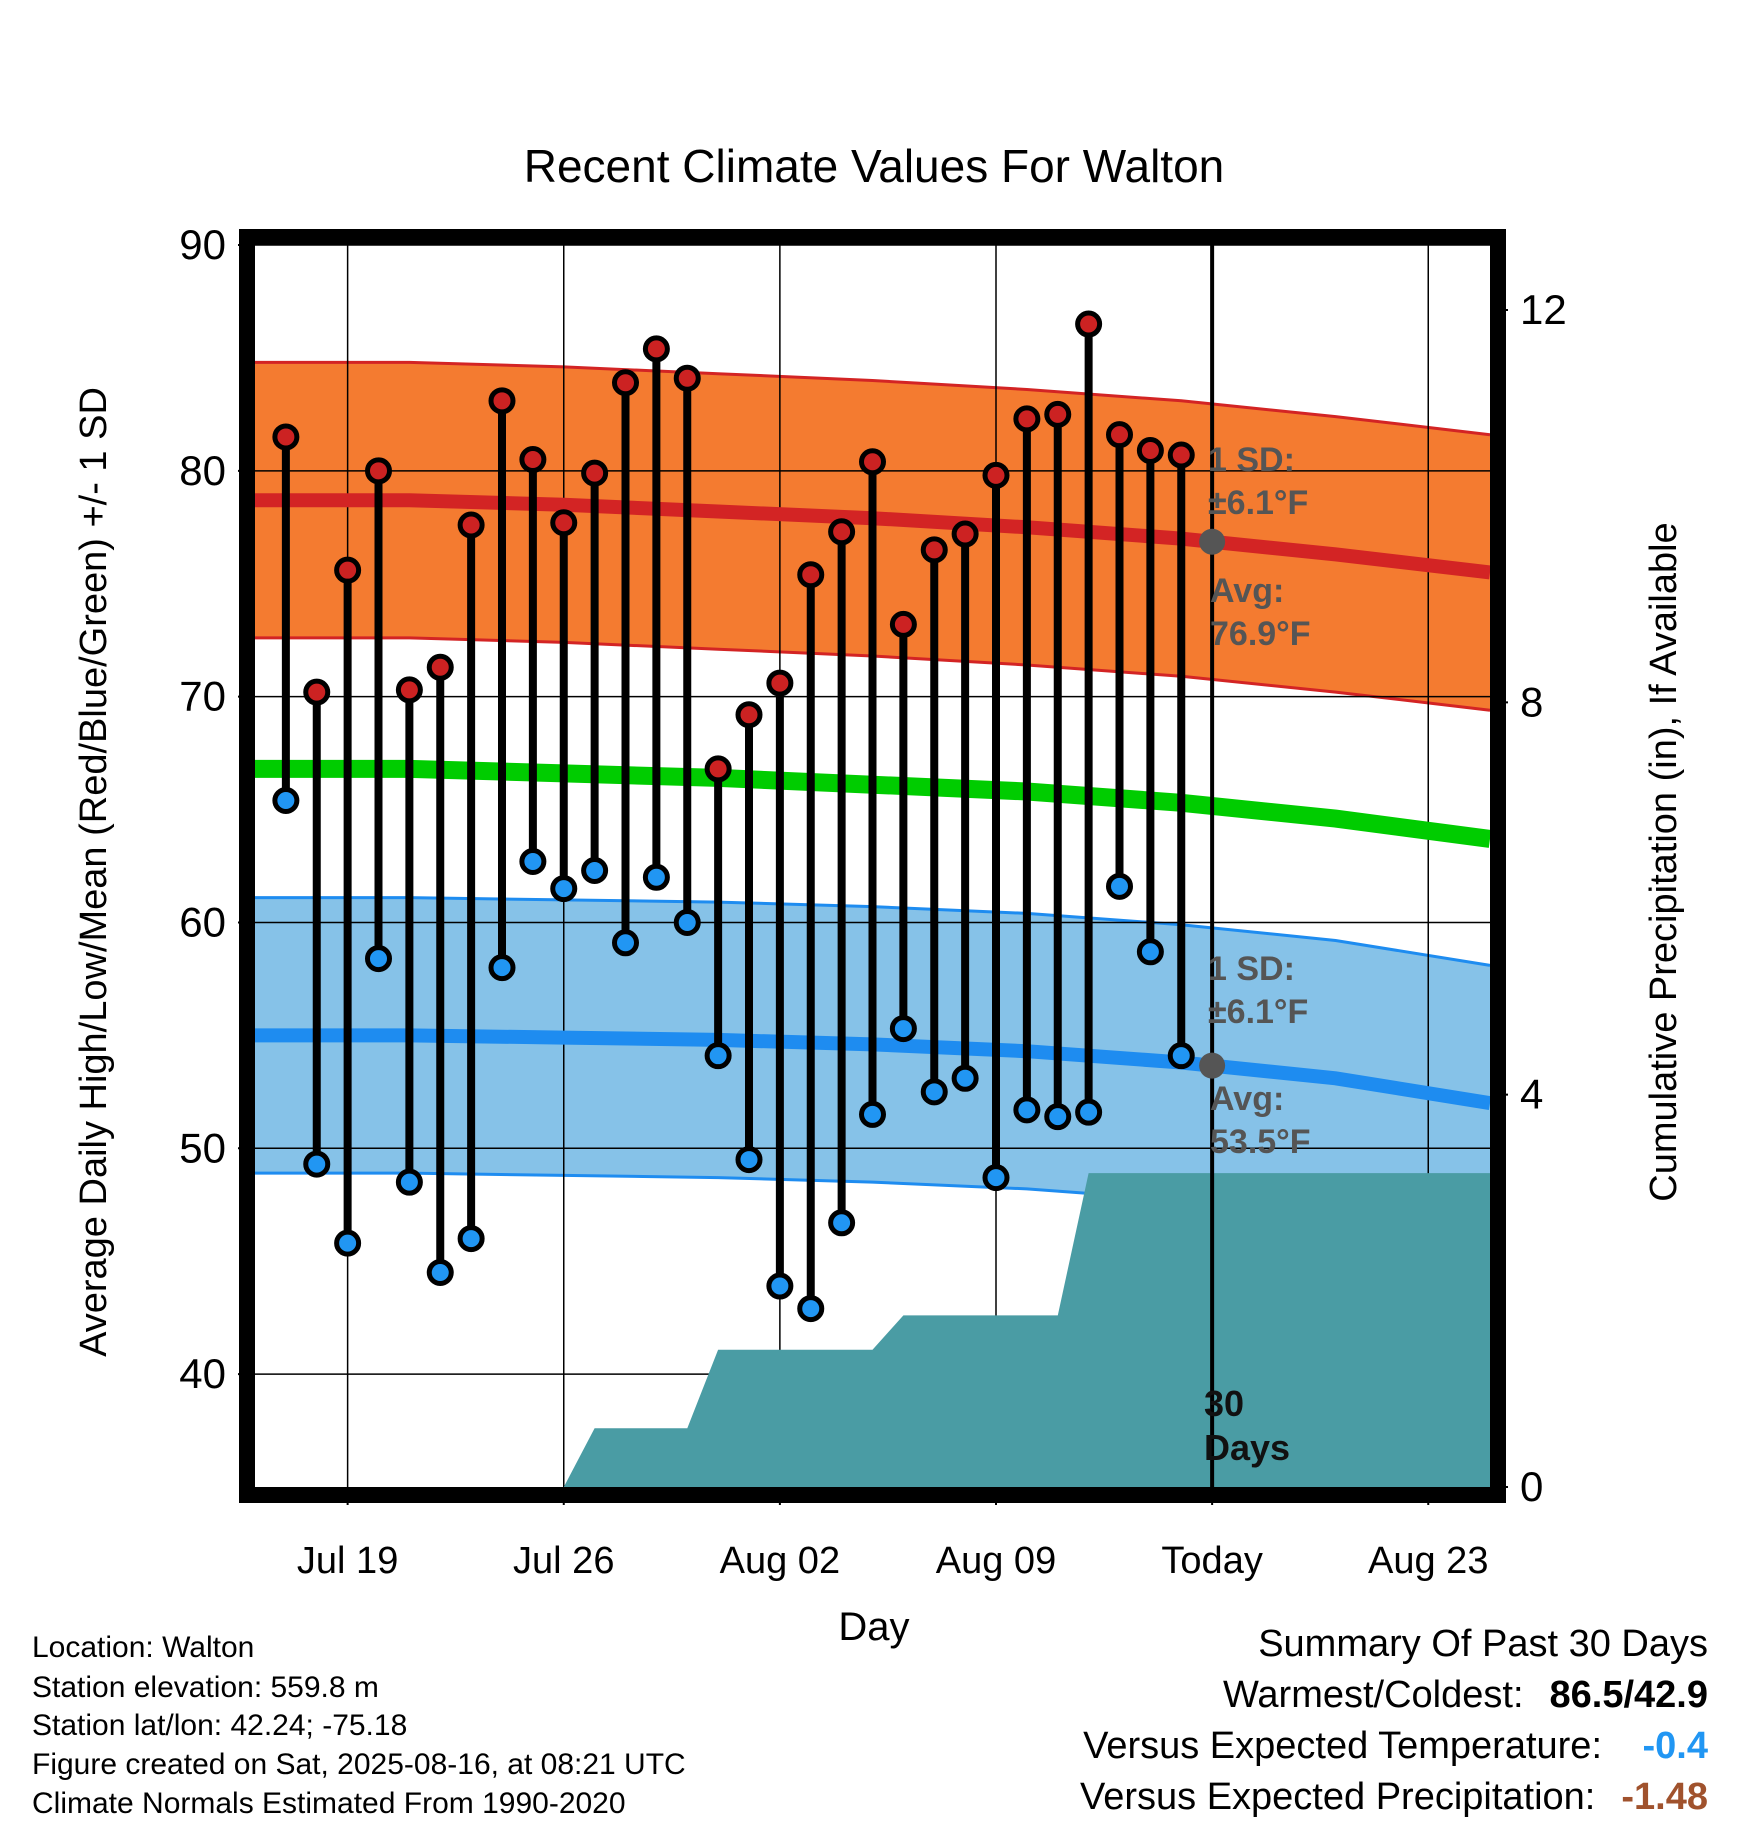  Describe the element at coordinates (205, 1687) in the screenshot. I see `footer-elevation: Station elevation: 559.8 m` at that location.